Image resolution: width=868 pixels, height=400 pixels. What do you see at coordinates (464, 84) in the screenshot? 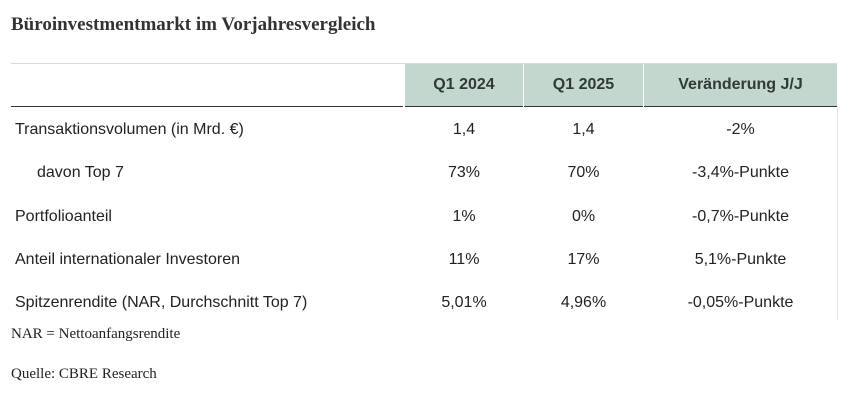
I see `column-header-q1-2024: Q1 2024` at bounding box center [464, 84].